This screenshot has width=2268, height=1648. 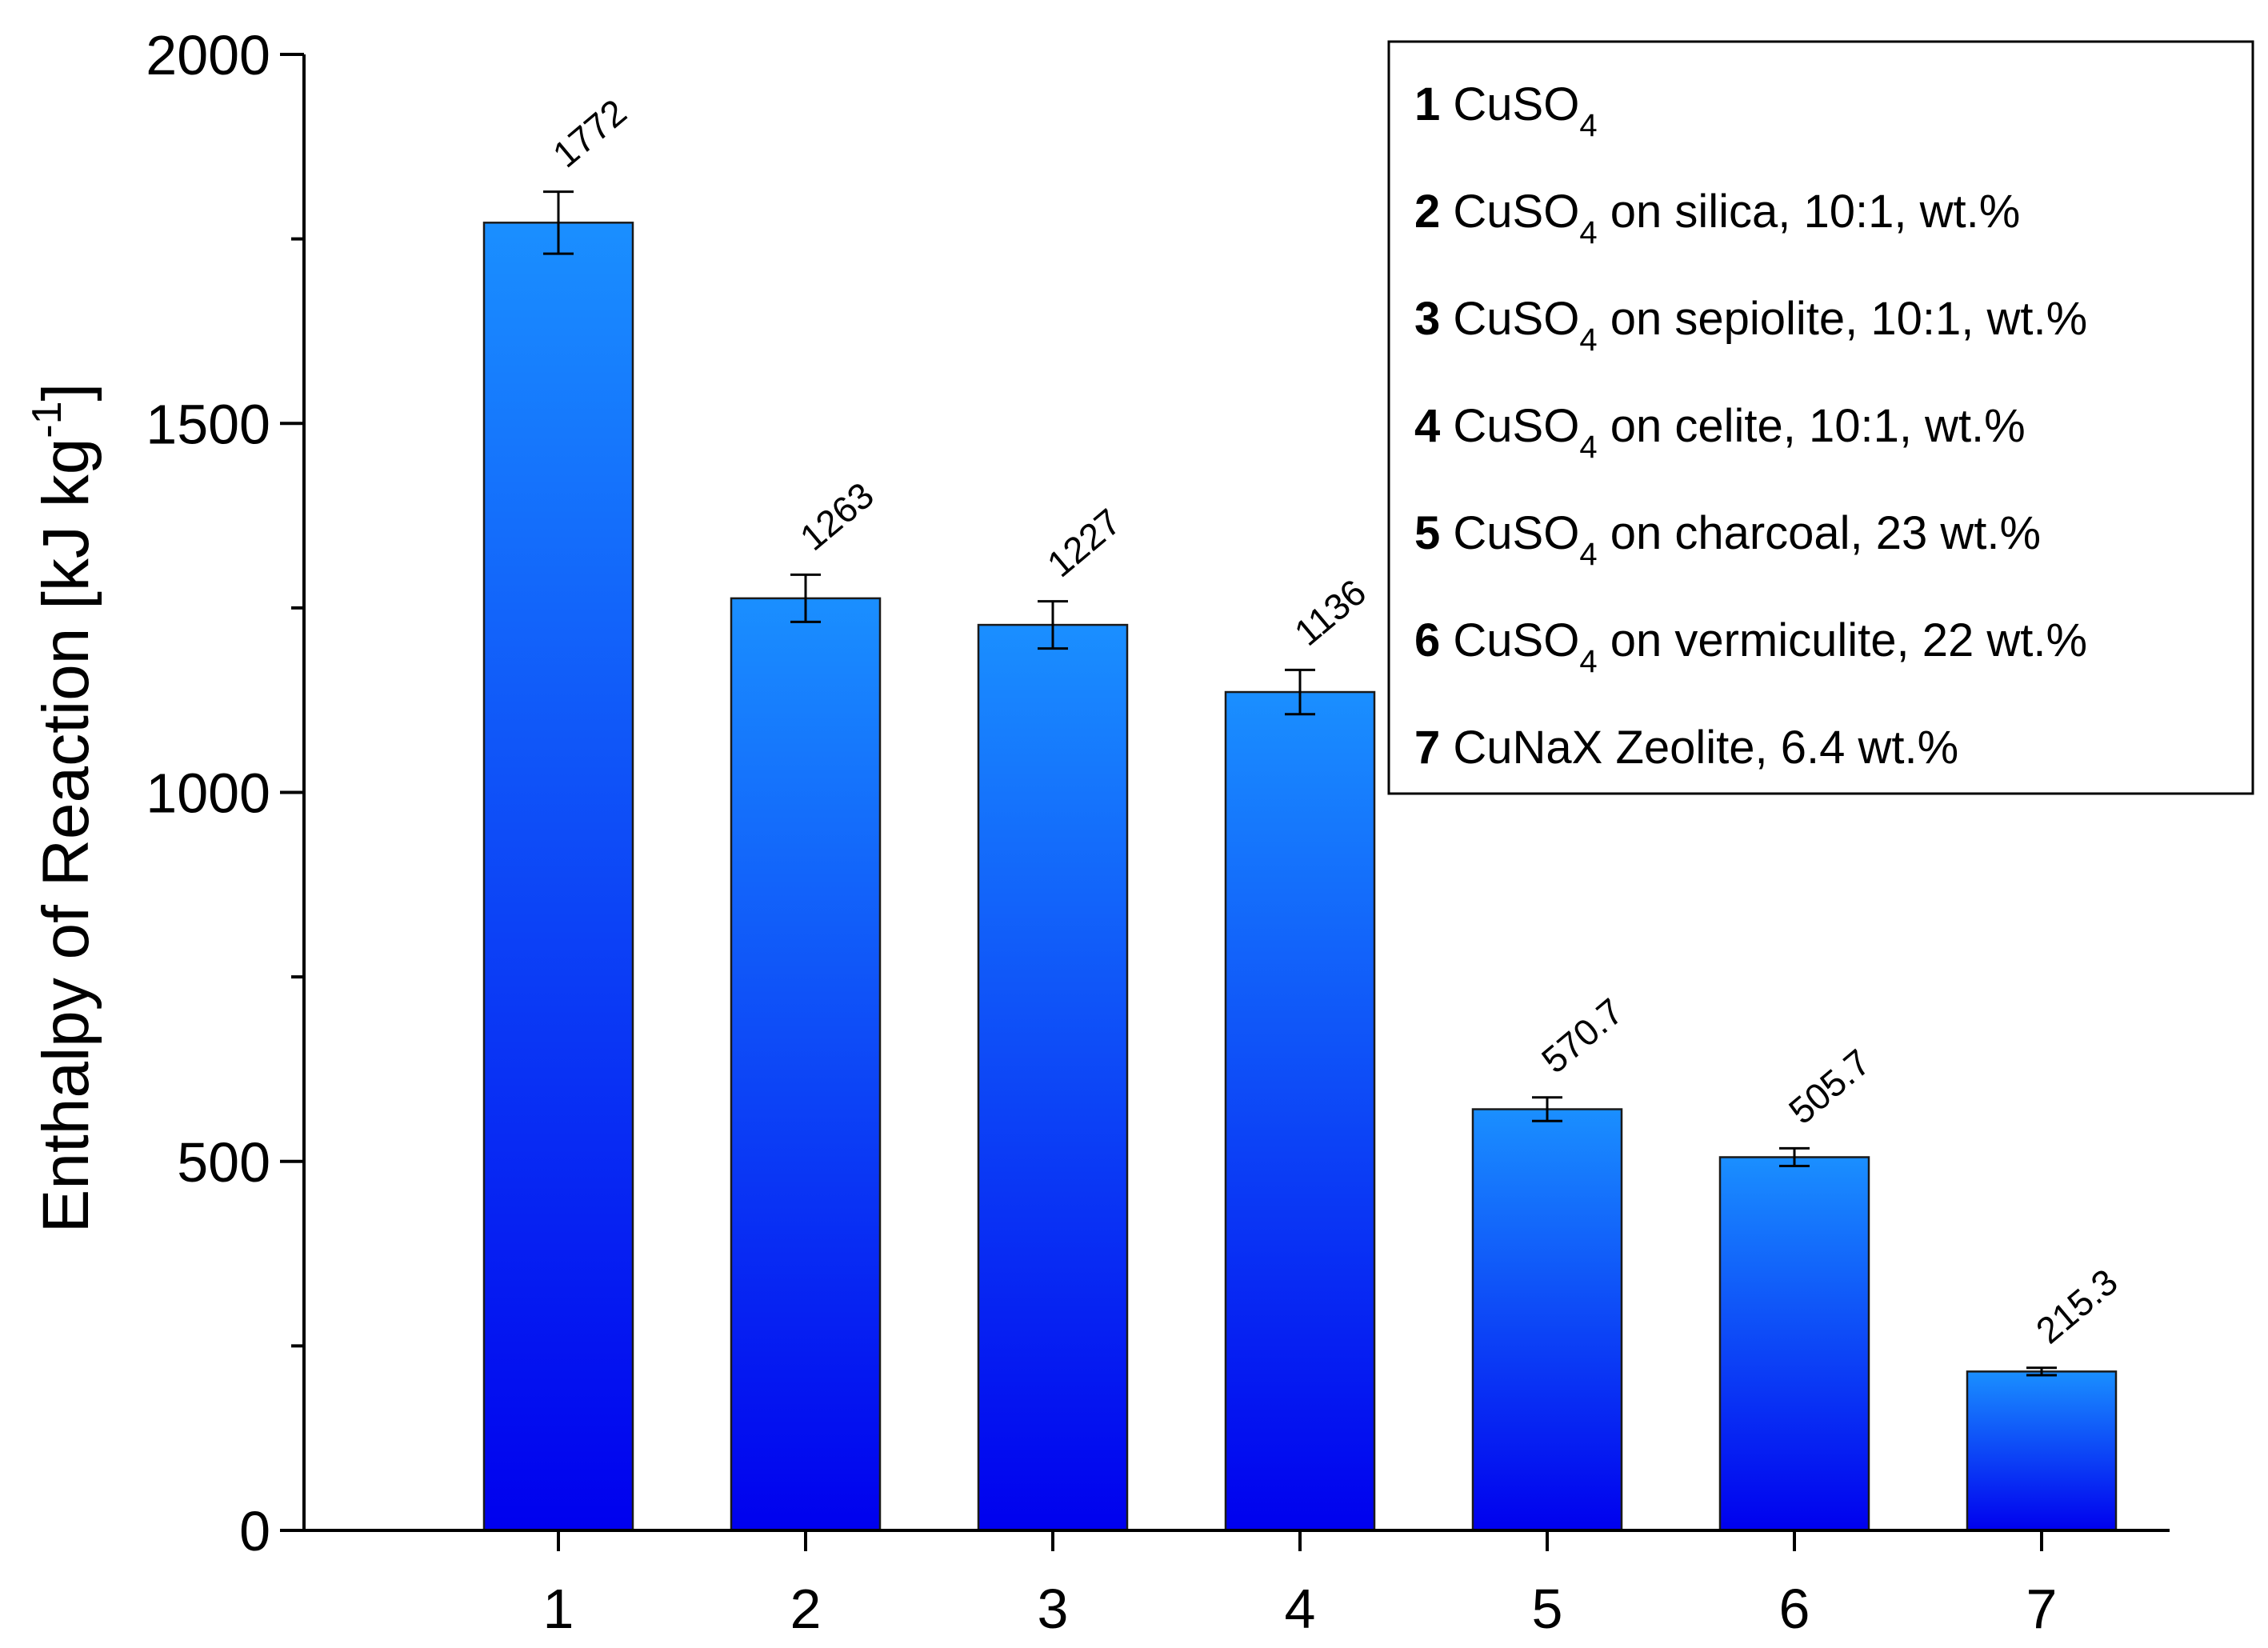 I want to click on legend-item-3: 3 CuSO4 on sepiolite, 10:1, wt.%, so click(x=1750, y=325).